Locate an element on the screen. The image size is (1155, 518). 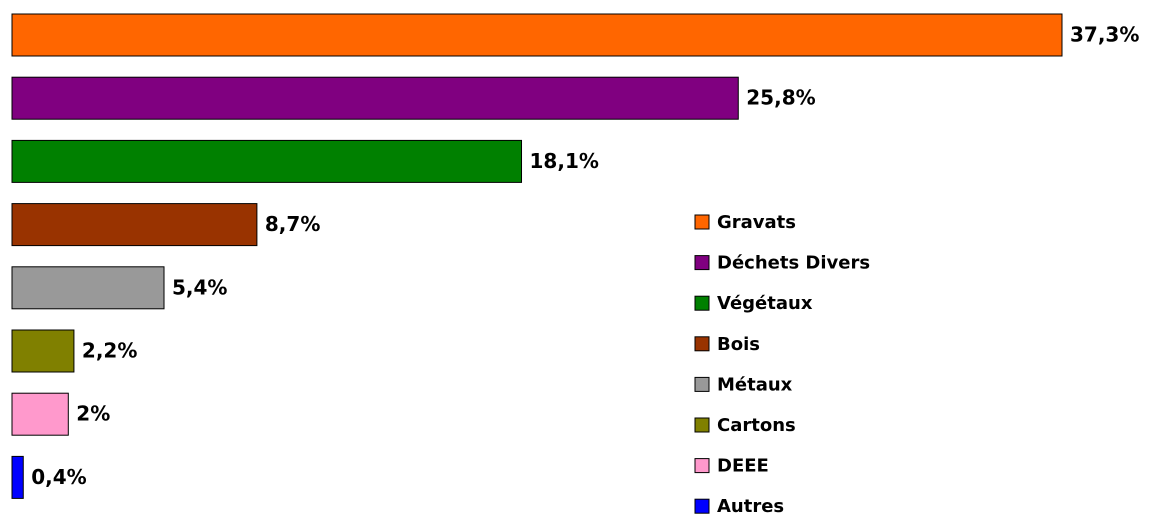
value-label: 0,4% is located at coordinates (58, 477).